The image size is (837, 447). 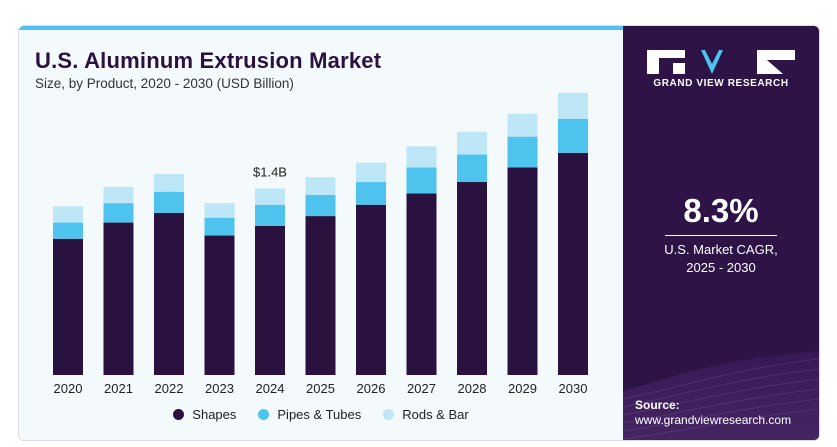 I want to click on bar-2024-pipes-tubes, so click(x=270, y=215).